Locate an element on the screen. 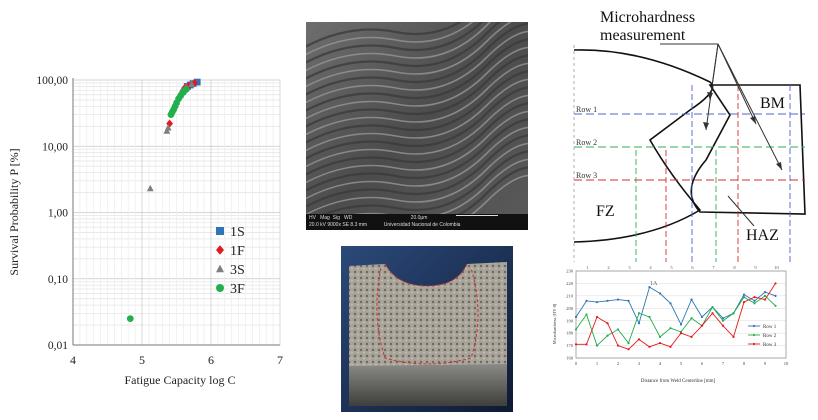  chart1-y-tick-label: 1,00 is located at coordinates (58, 214).